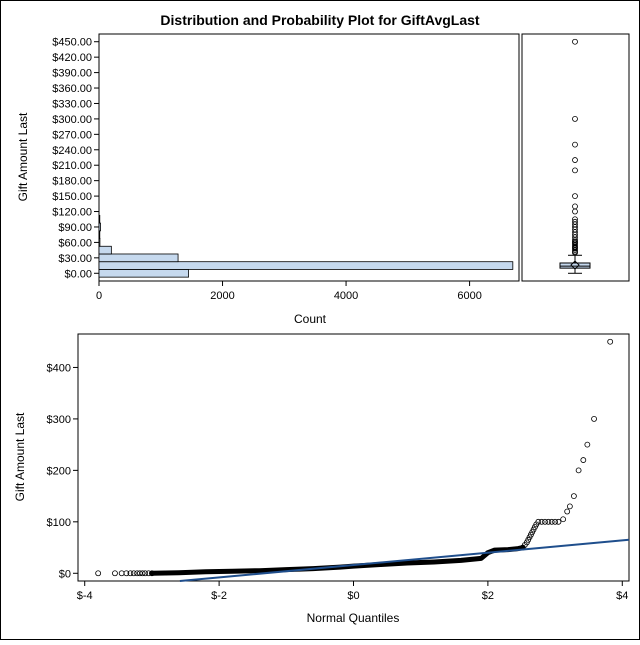  I want to click on qq-y-tick-label: $400, so click(59, 368).